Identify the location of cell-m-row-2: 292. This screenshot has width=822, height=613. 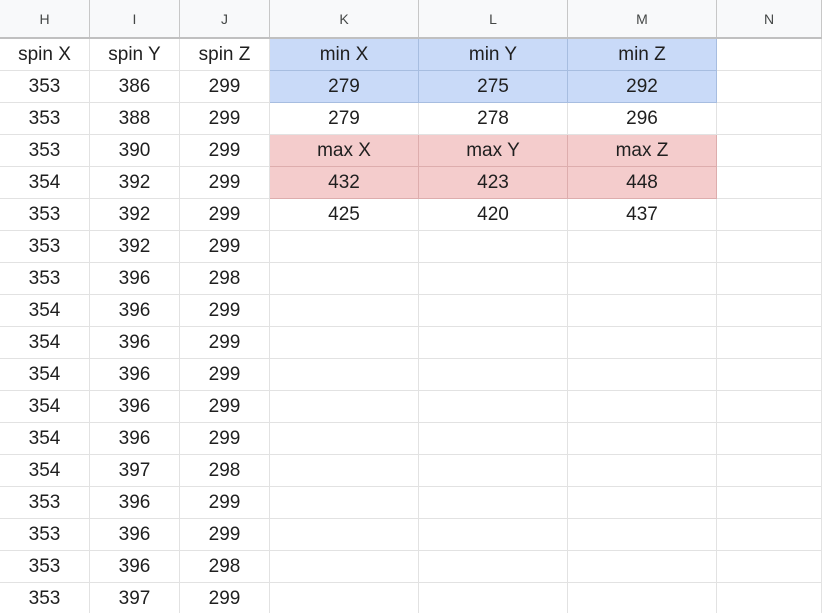
(642, 87).